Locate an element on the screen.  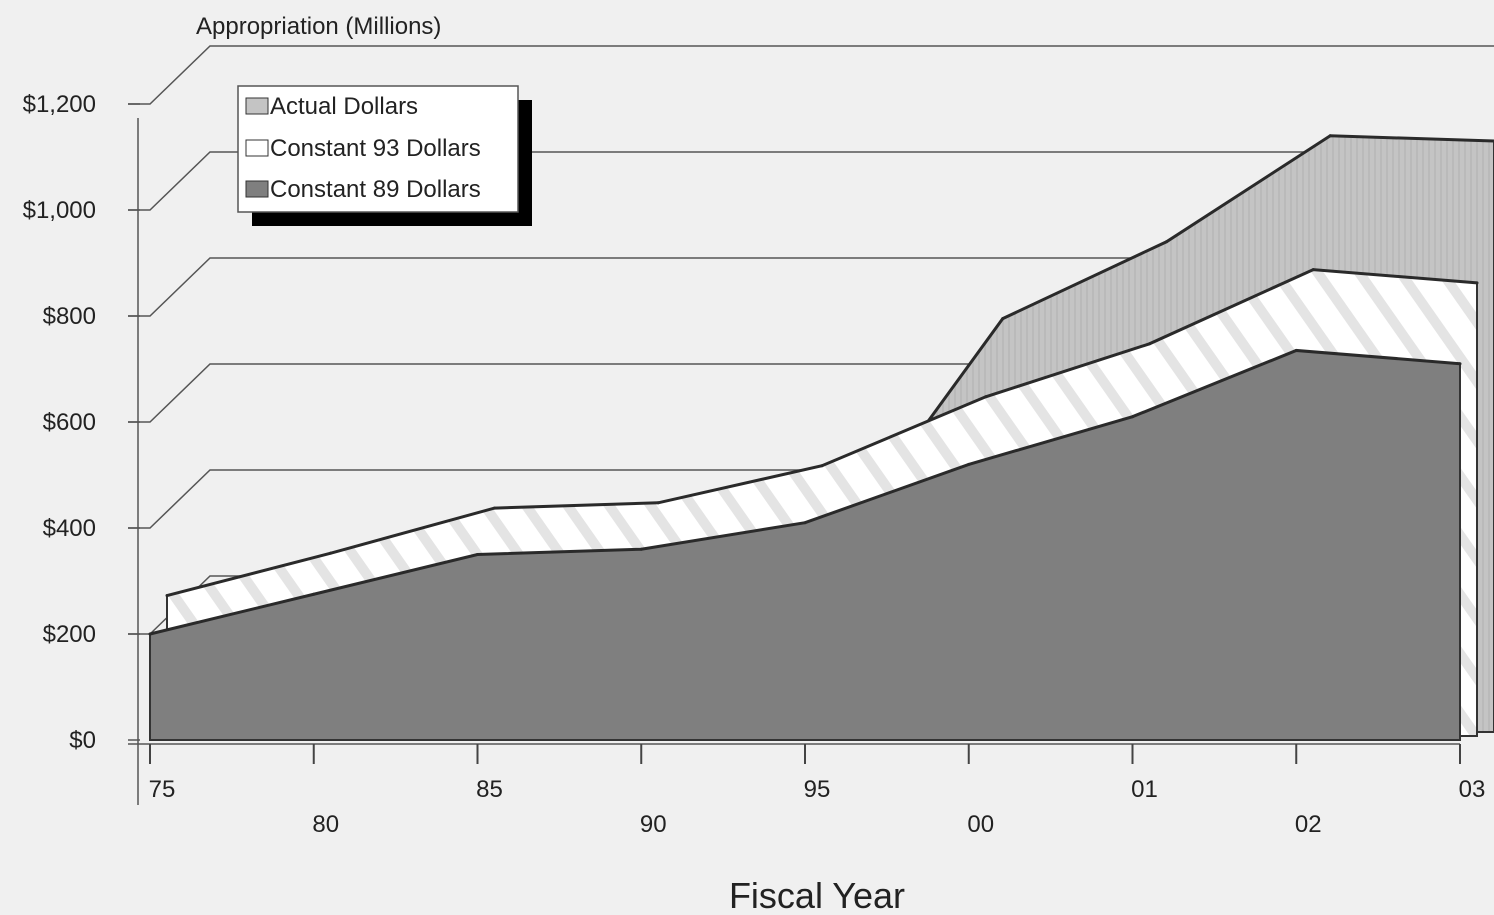
x-tick-label-7: 02 is located at coordinates (1308, 824).